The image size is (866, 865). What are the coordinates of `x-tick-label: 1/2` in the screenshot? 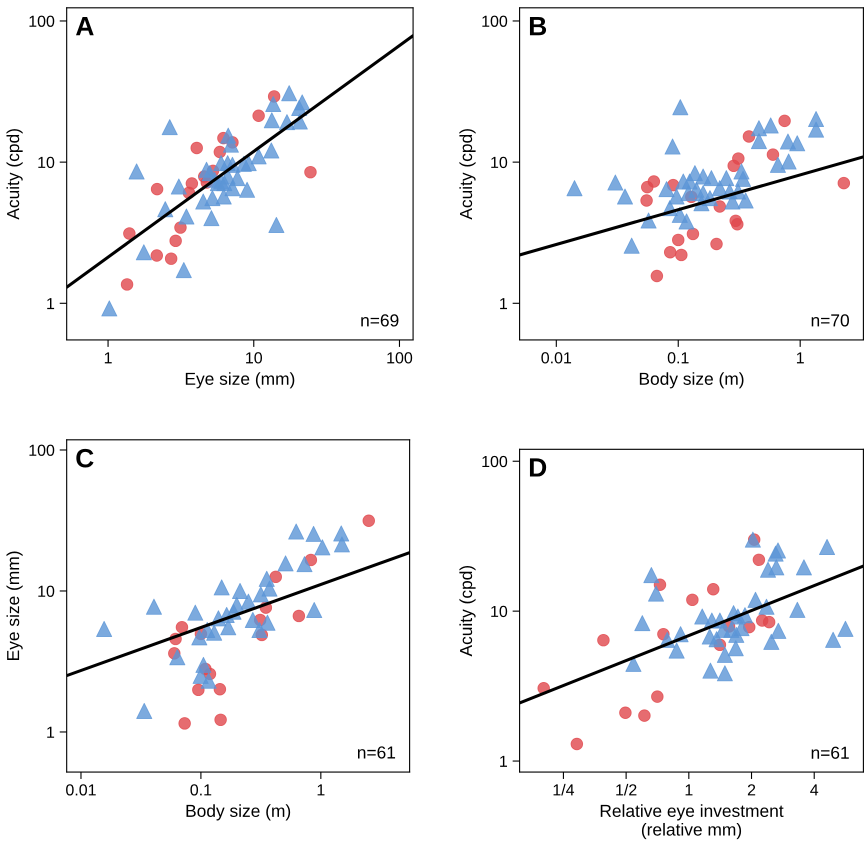 It's located at (626, 790).